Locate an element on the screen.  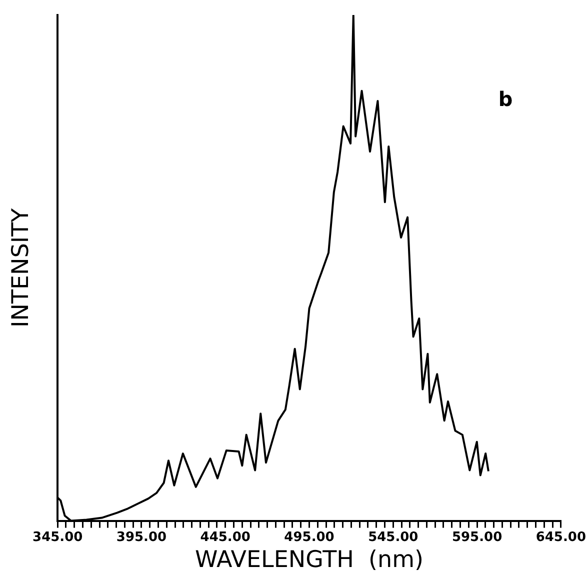
y-axis-title: INTENSITY is located at coordinates (21, 267).